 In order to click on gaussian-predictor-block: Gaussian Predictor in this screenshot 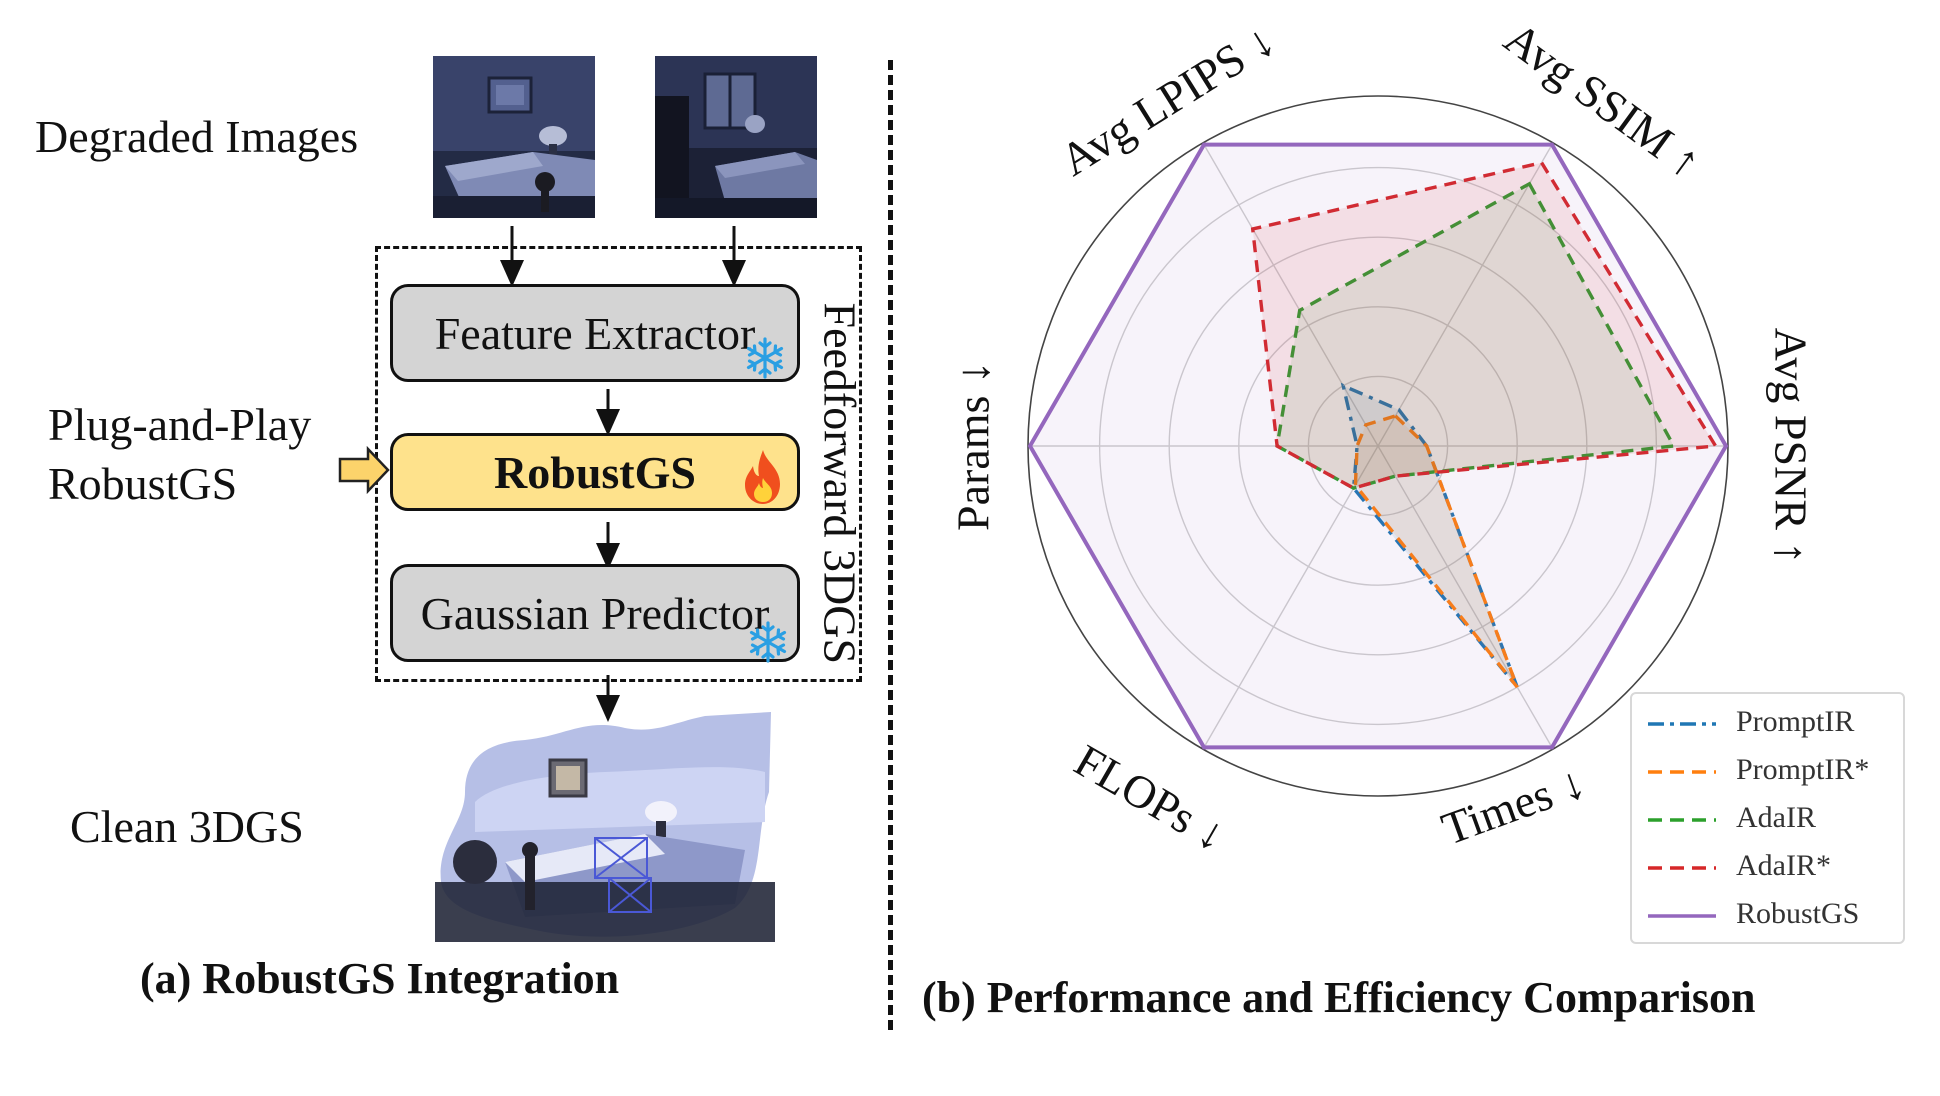, I will do `click(595, 613)`.